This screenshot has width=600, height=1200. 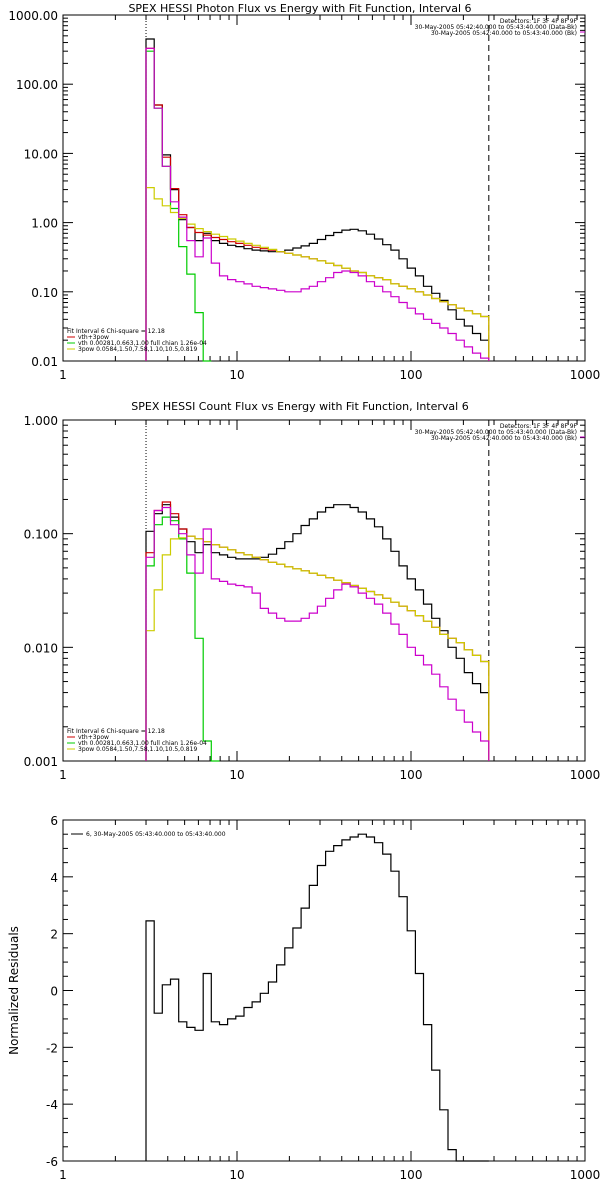 What do you see at coordinates (41, 762) in the screenshot?
I see `y-tick-label: 0.001` at bounding box center [41, 762].